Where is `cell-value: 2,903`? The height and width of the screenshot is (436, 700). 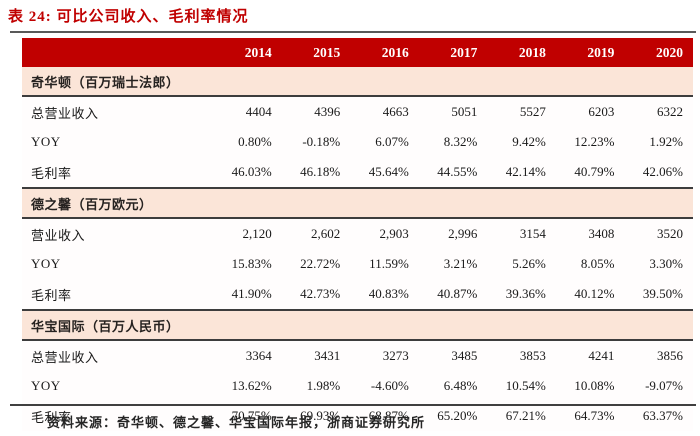
cell-value: 2,903 is located at coordinates (384, 233).